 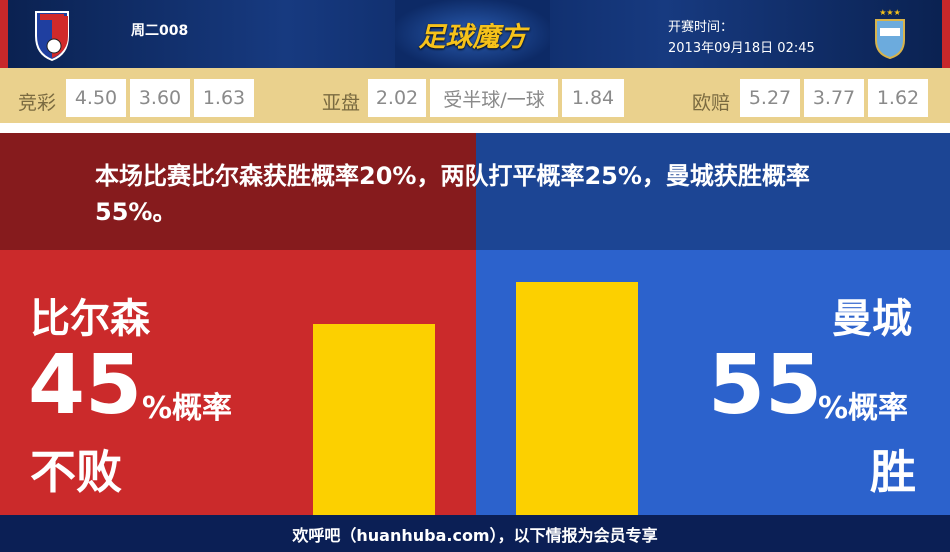 What do you see at coordinates (90, 319) in the screenshot?
I see `home-team-name: 比尔森` at bounding box center [90, 319].